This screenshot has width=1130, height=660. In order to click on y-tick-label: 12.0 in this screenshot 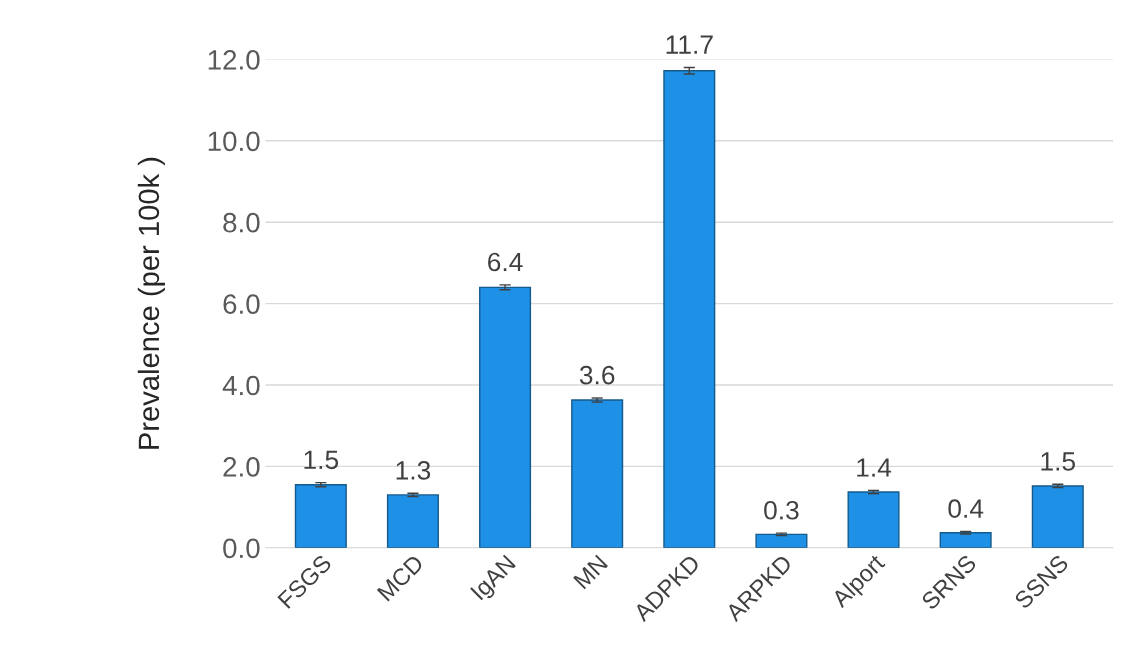, I will do `click(234, 60)`.